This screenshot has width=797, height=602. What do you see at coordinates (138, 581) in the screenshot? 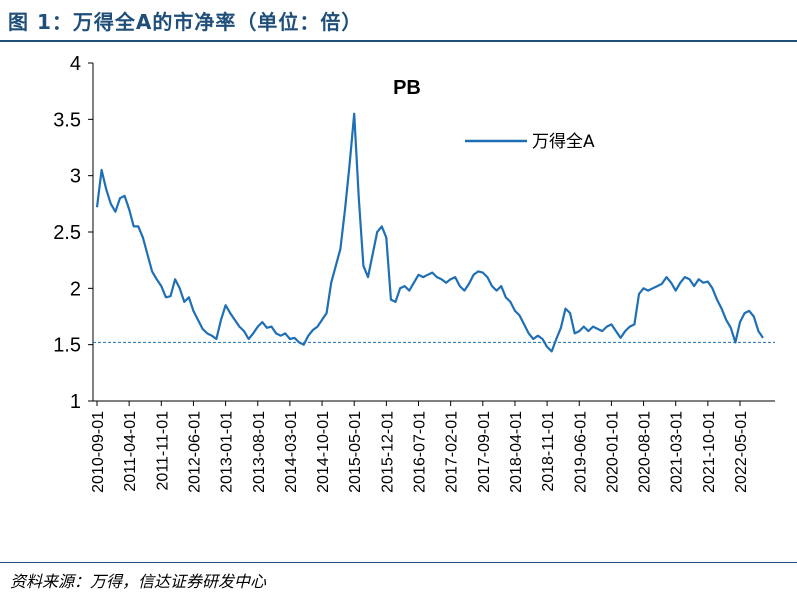
I see `source-note: 资料来源：万得，信达证券研发中心` at bounding box center [138, 581].